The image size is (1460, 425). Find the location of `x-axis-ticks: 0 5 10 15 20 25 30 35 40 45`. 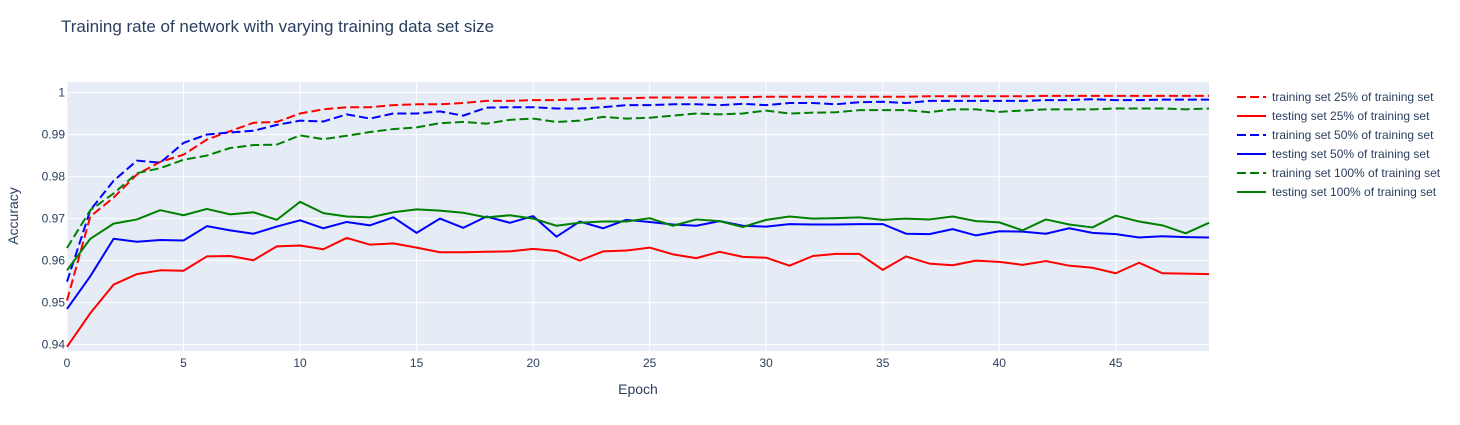

x-axis-ticks: 0 5 10 15 20 25 30 35 40 45 is located at coordinates (593, 363).